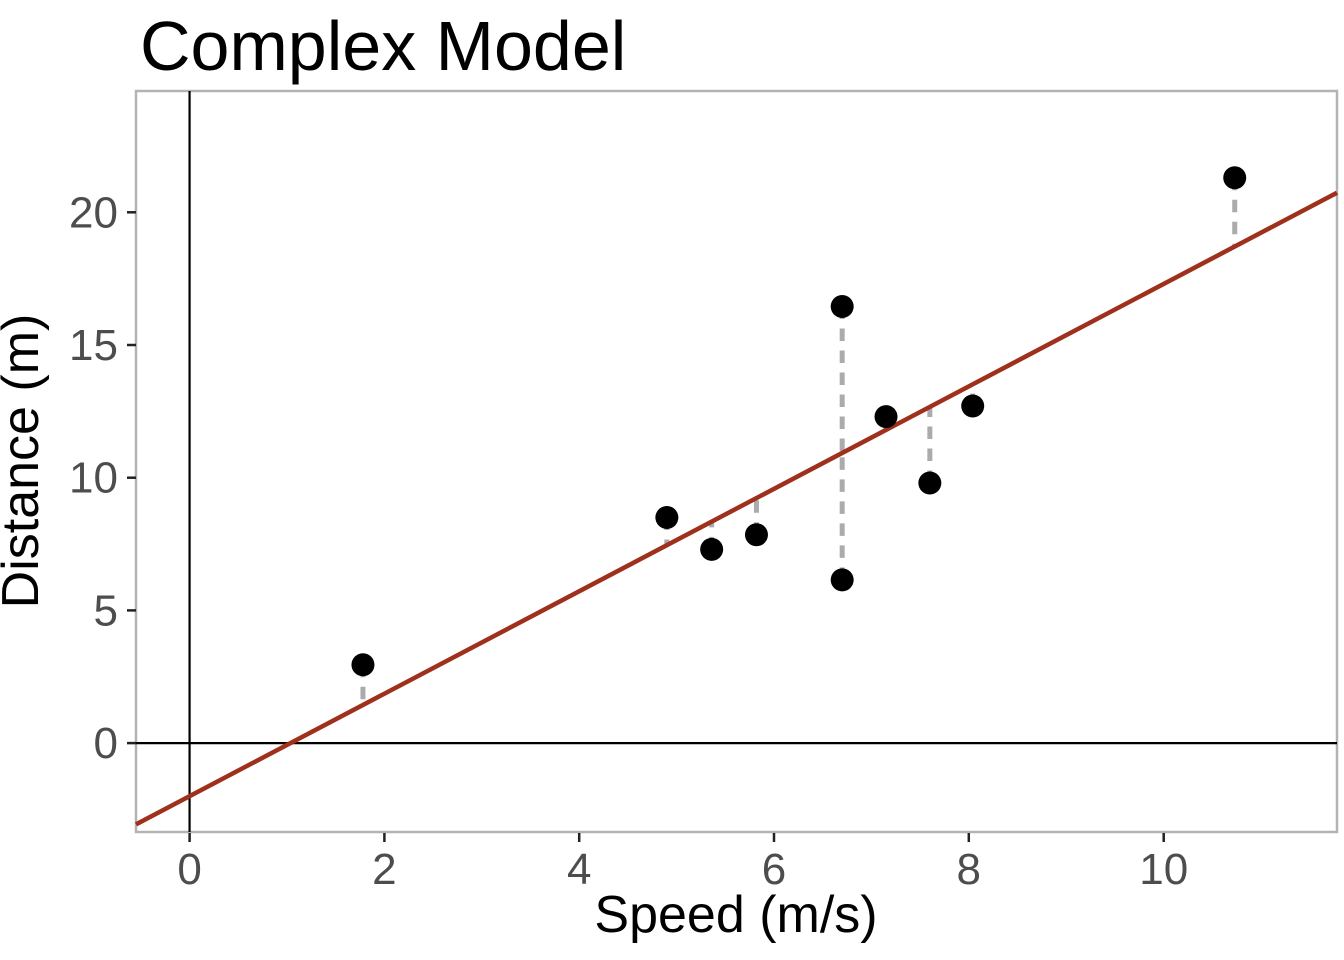  What do you see at coordinates (93, 345) in the screenshot?
I see `y-tick-label: 15` at bounding box center [93, 345].